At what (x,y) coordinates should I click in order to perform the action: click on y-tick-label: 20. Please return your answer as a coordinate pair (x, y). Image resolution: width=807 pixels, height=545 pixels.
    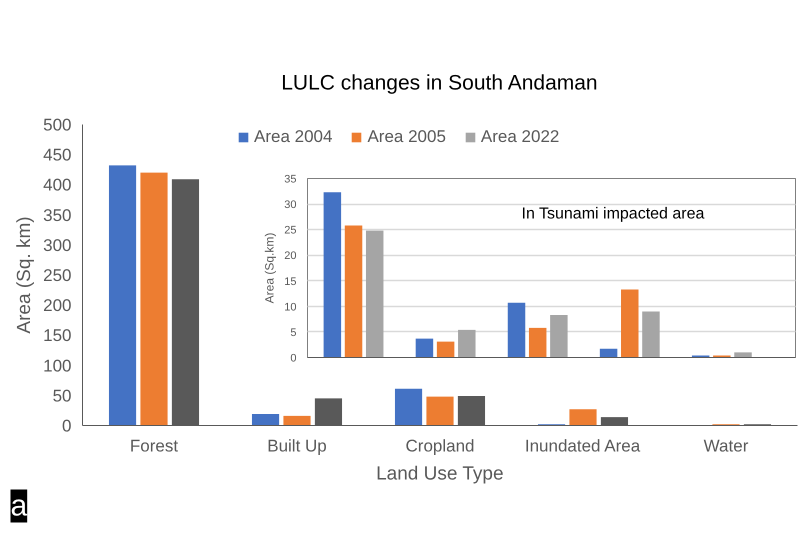
    Looking at the image, I should click on (290, 256).